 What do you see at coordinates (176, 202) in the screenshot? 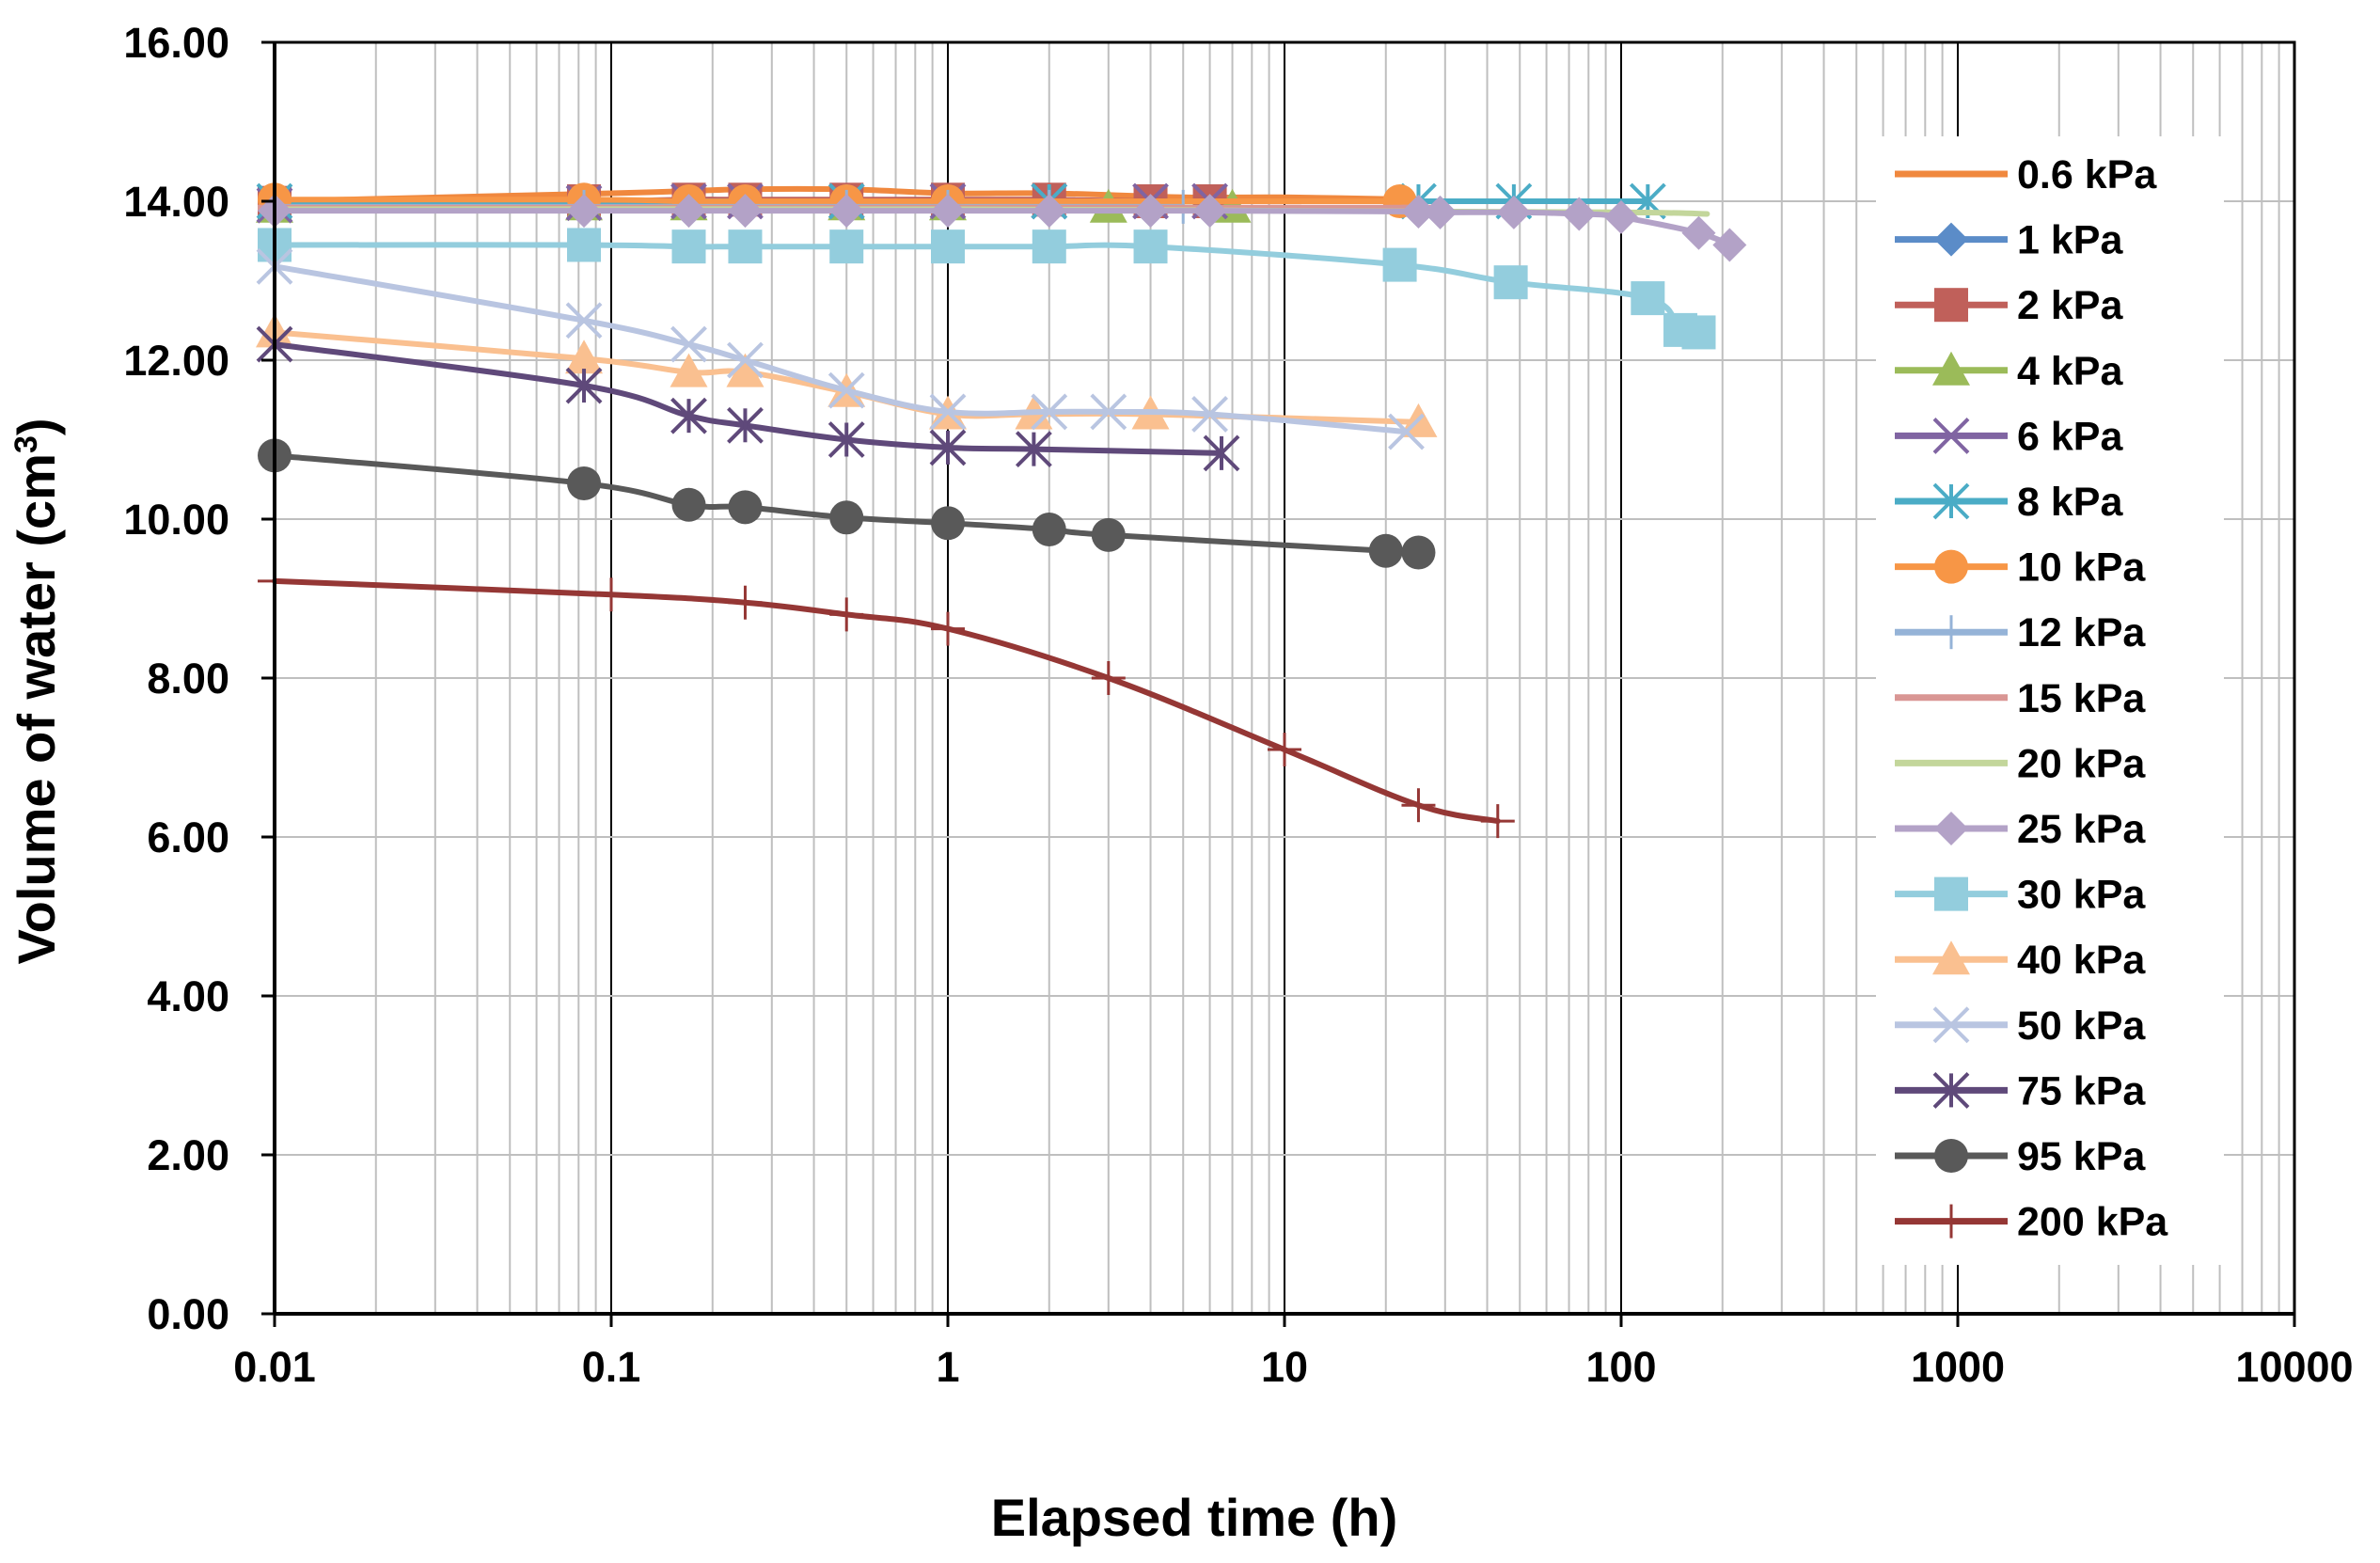
I see `y-tick-label: 14.00` at bounding box center [176, 202].